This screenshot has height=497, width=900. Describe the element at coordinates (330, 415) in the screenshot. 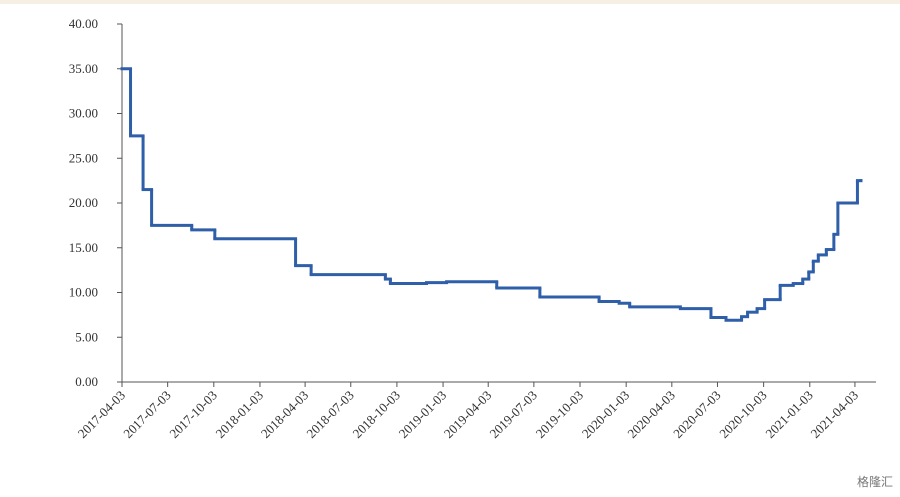

I see `x-tick-label: 2018-07-03` at that location.